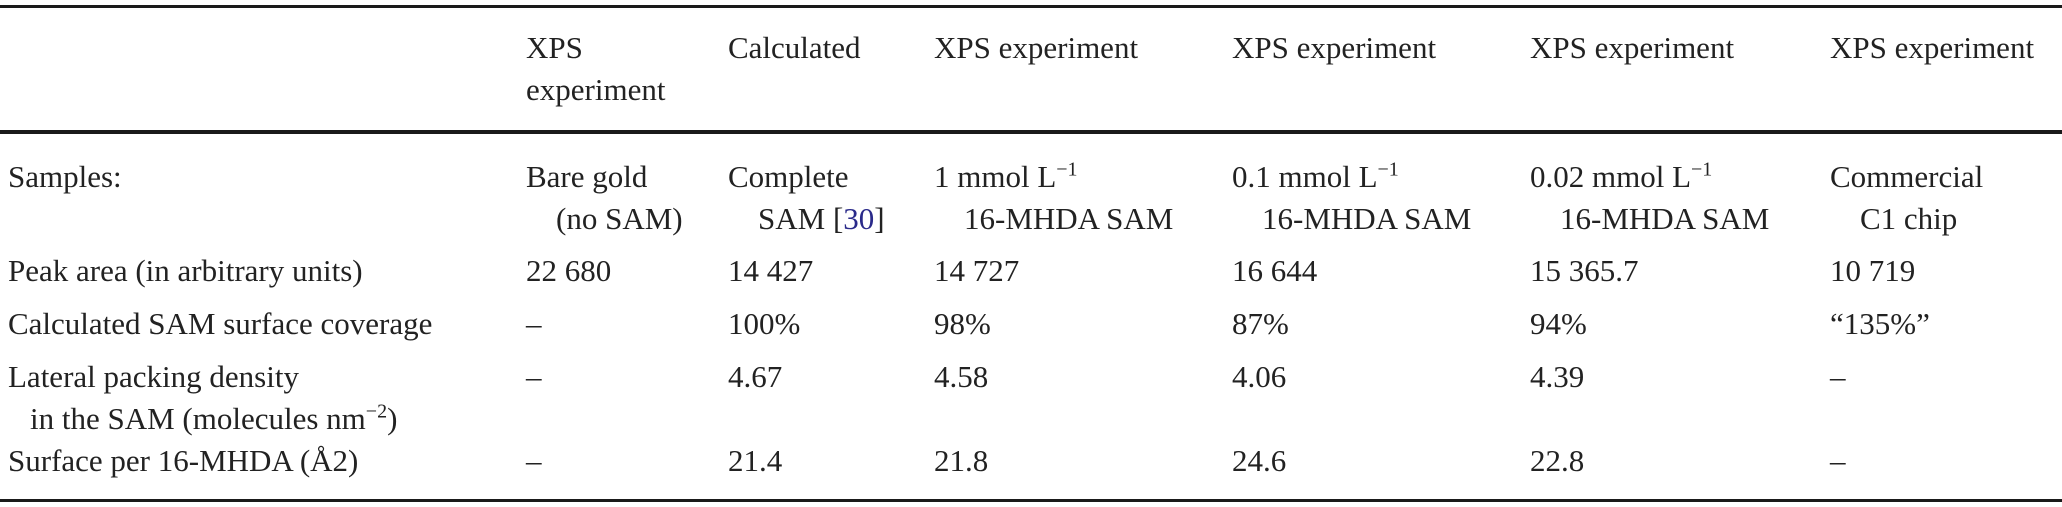 This screenshot has height=507, width=2062. I want to click on row-label-peak-area: Peak area (in arbitrary units), so click(185, 270).